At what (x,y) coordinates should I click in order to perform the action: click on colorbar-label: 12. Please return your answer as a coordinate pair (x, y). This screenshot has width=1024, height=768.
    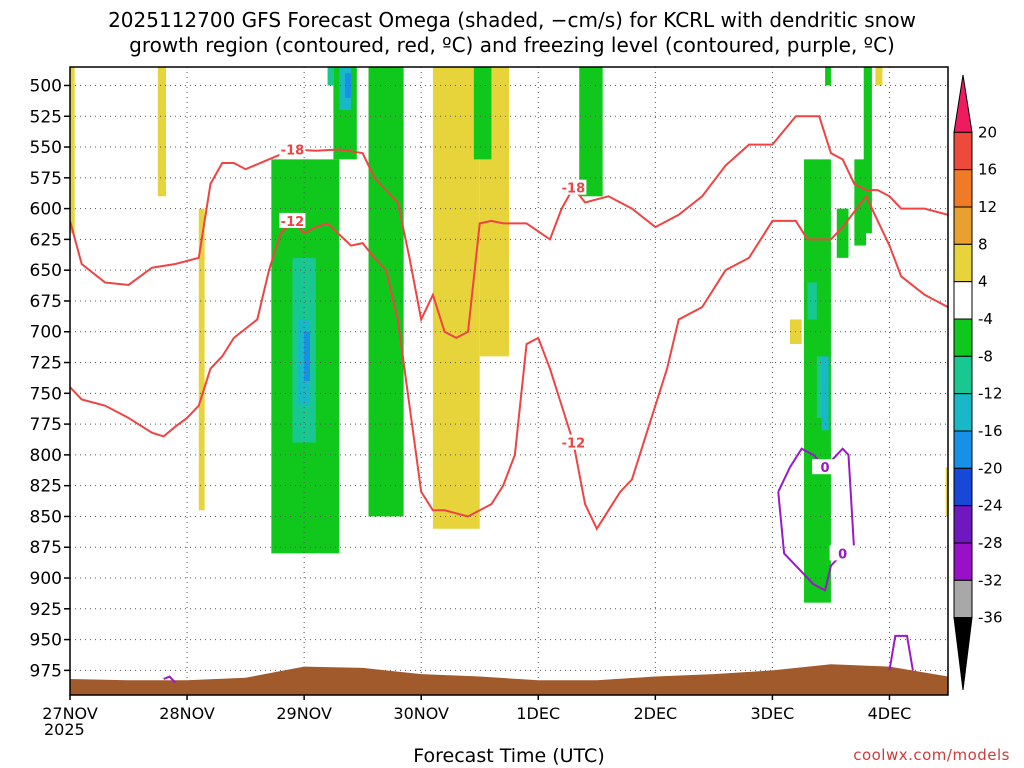
    Looking at the image, I should click on (987, 207).